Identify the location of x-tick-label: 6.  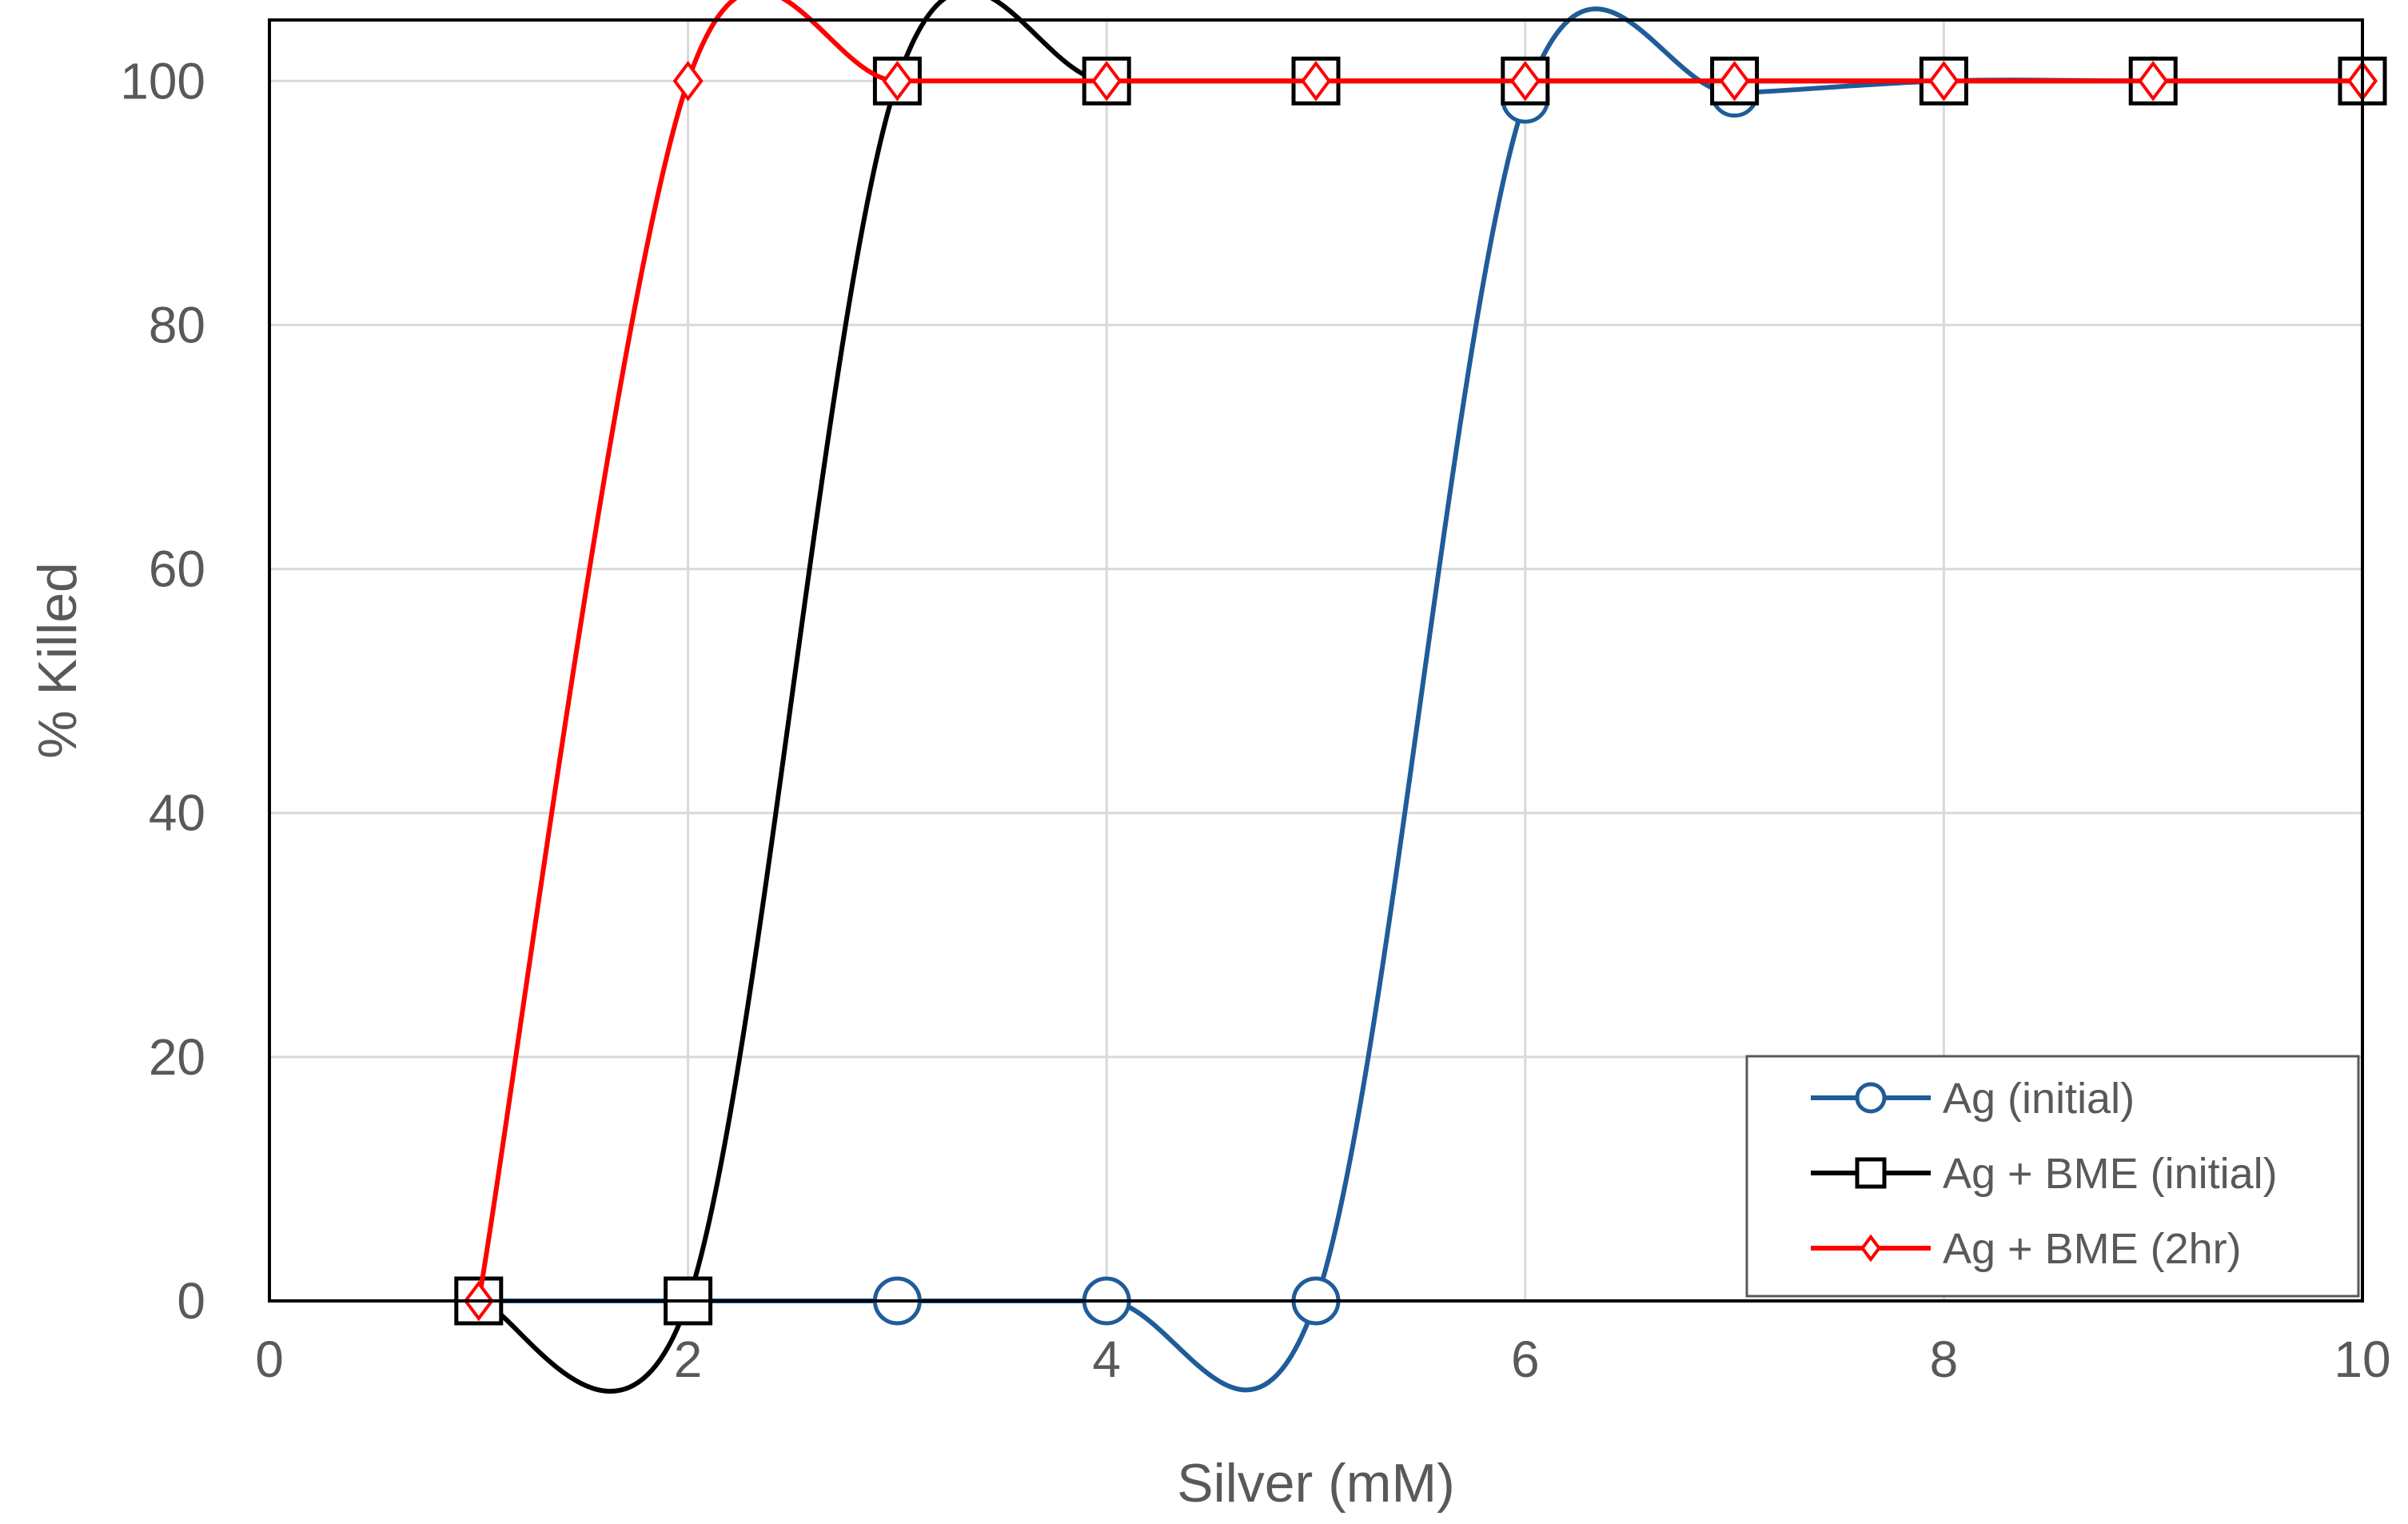
(1525, 1360).